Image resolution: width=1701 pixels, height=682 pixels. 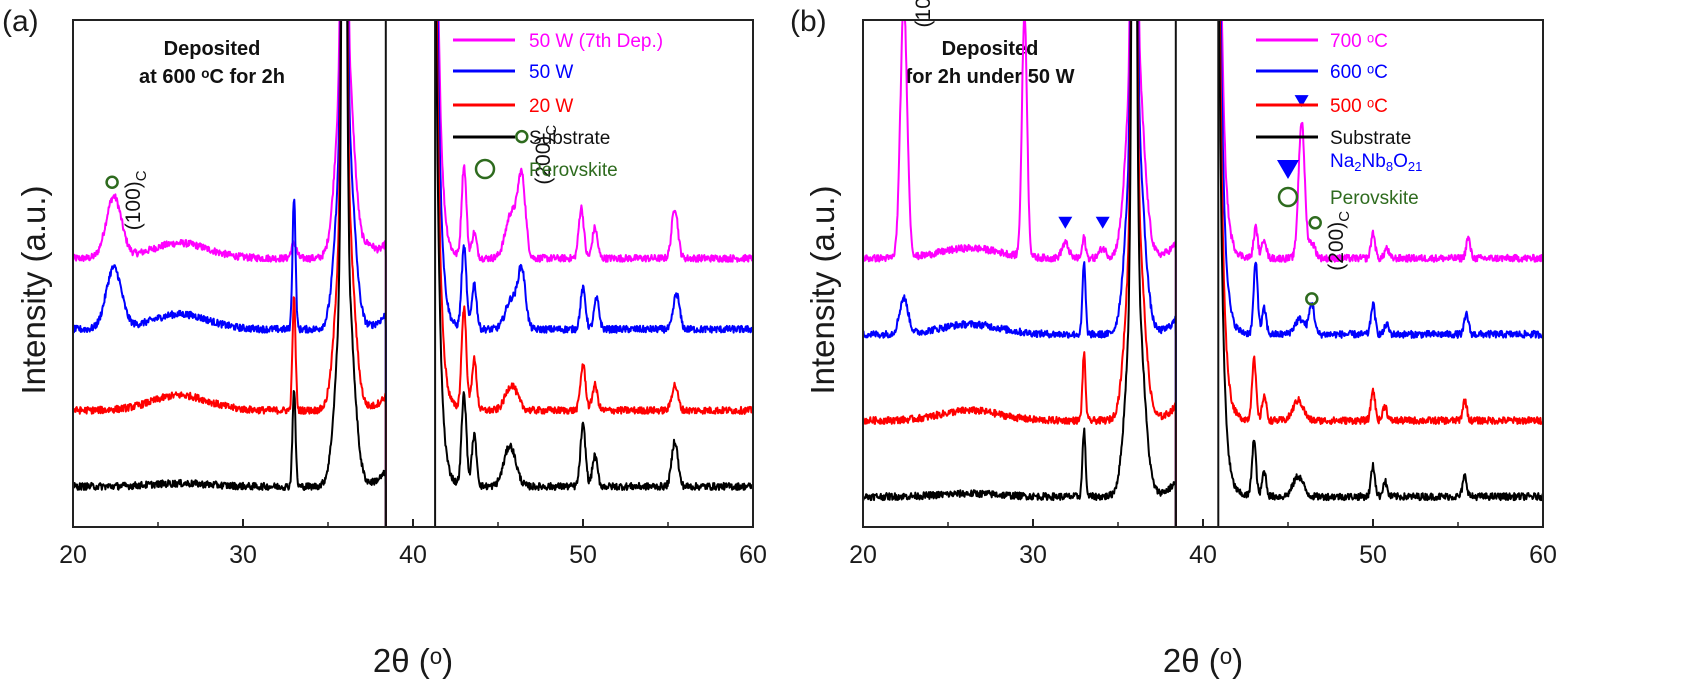 What do you see at coordinates (546, 155) in the screenshot?
I see `panel-a-peak-label-1: (200)C` at bounding box center [546, 155].